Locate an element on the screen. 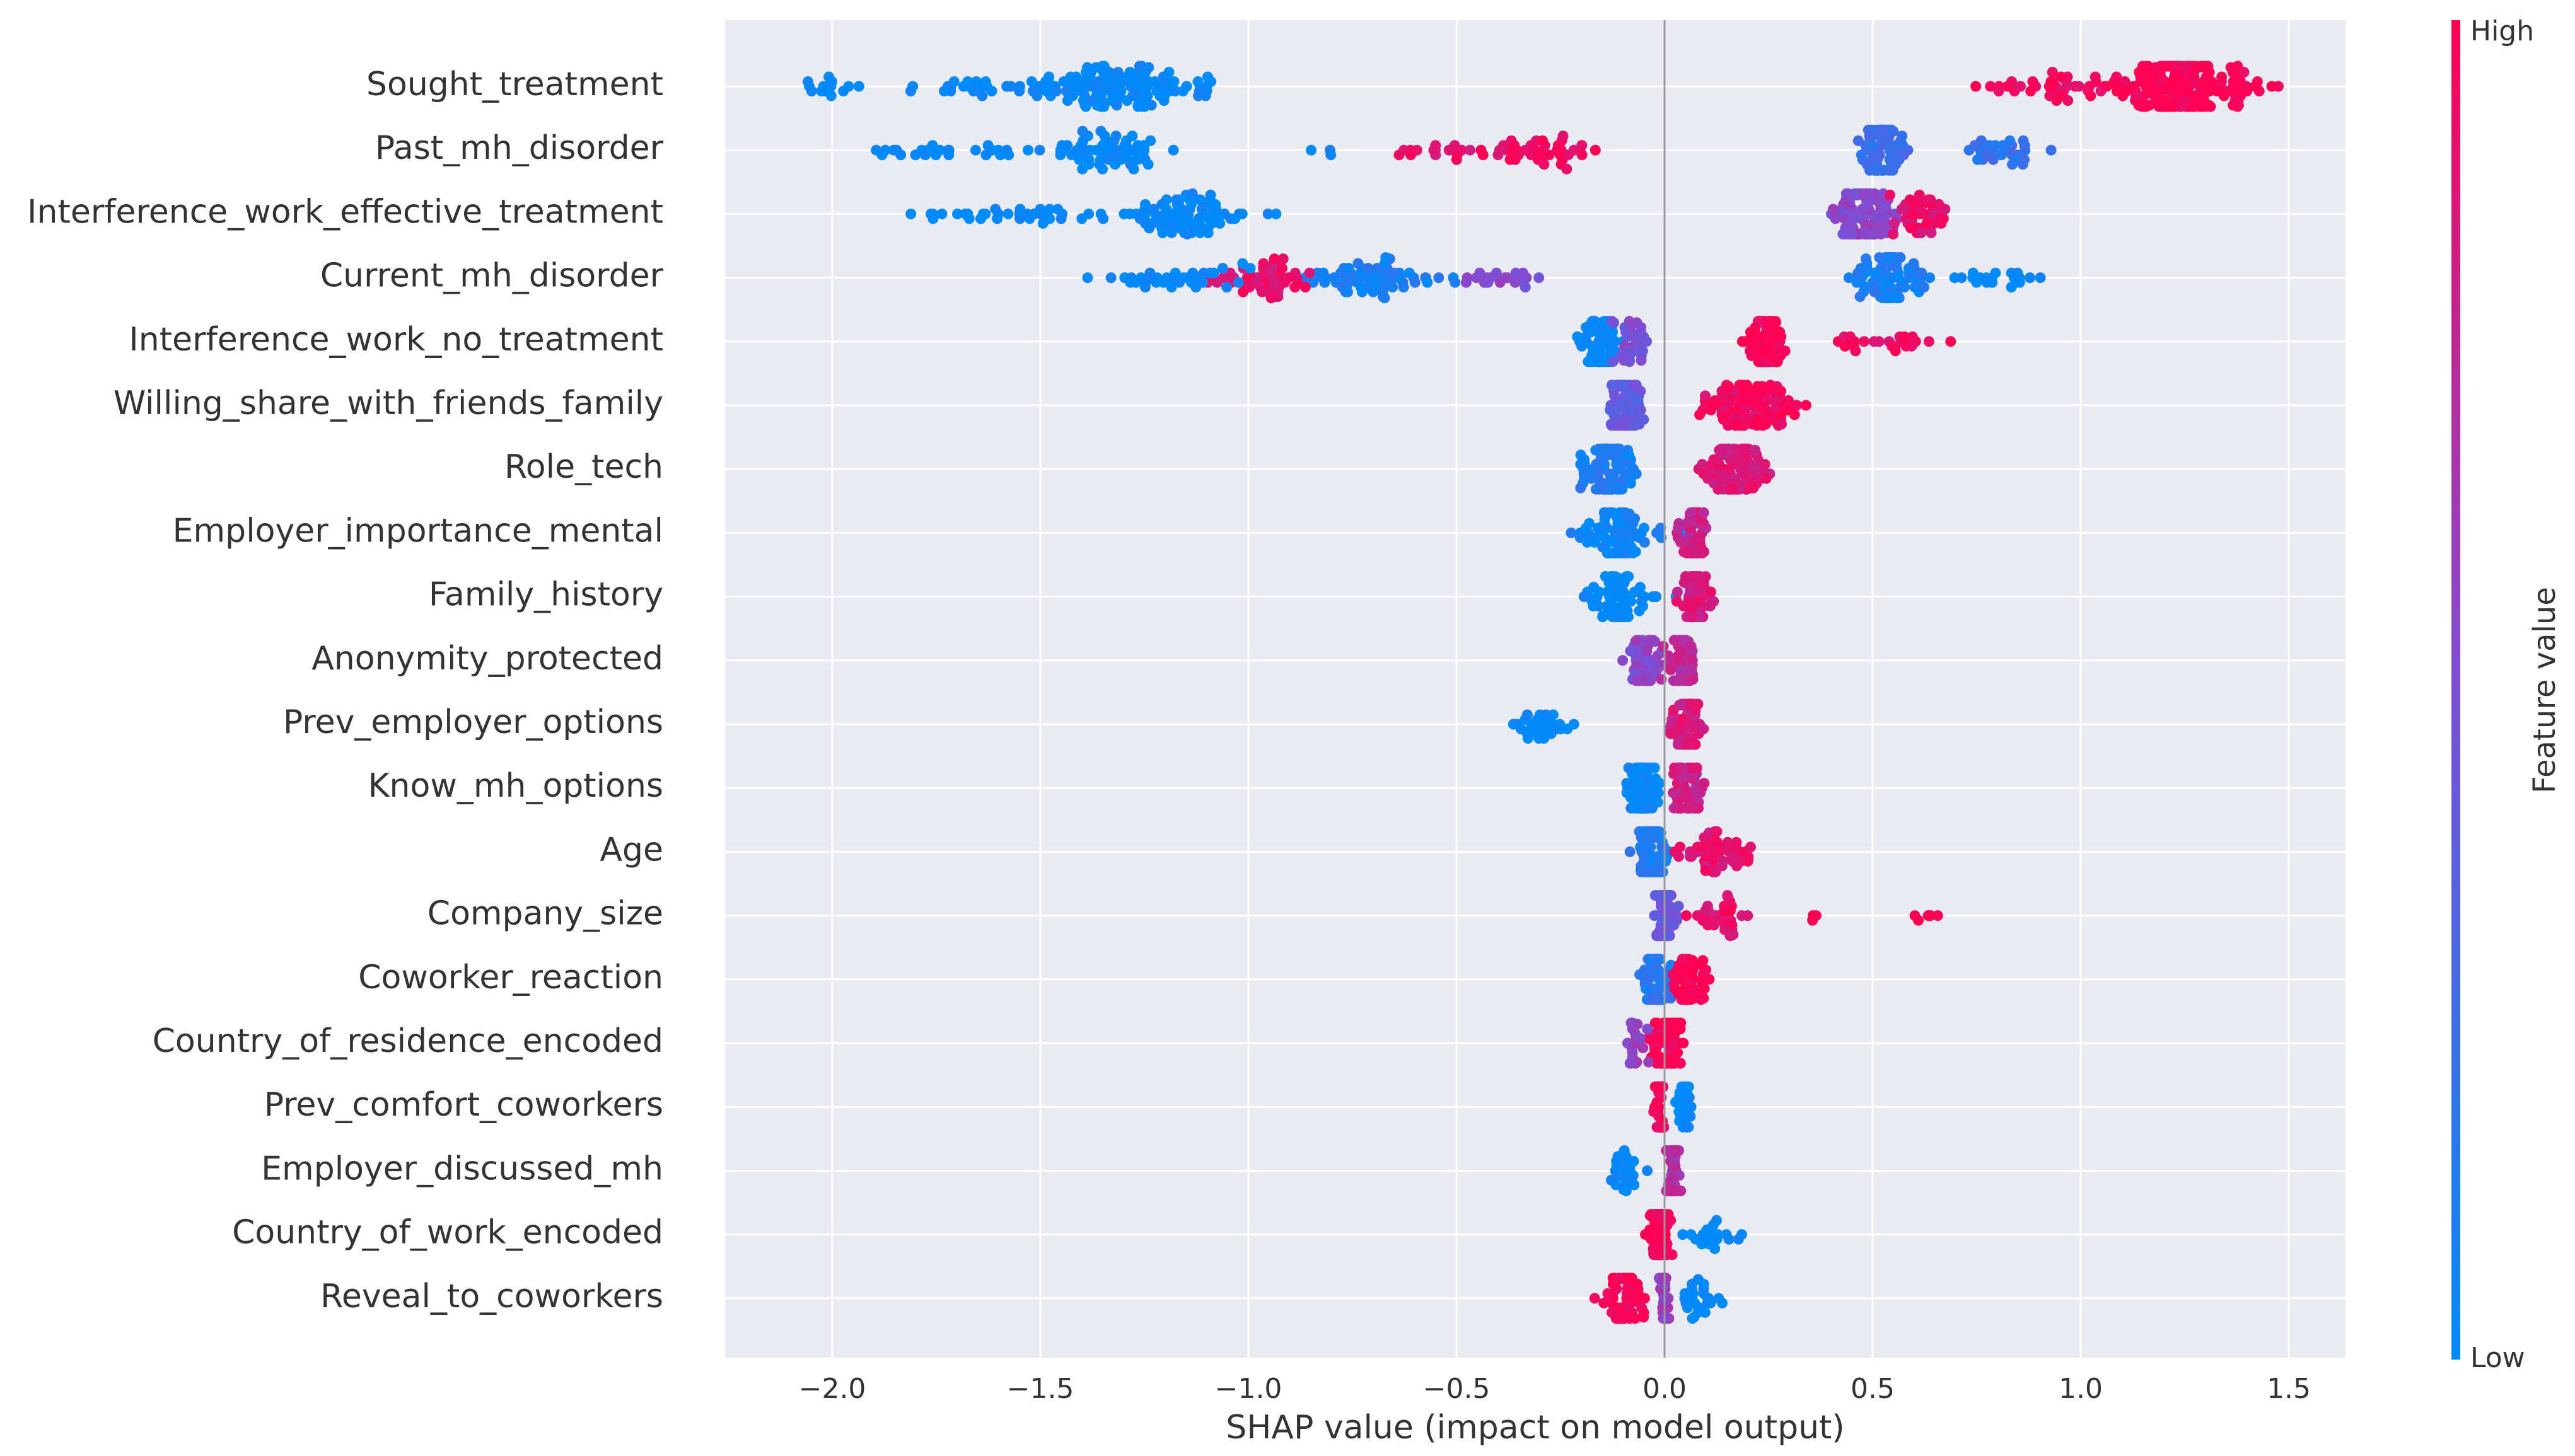 This screenshot has height=1456, width=2575. x-tick-label: −0.5 is located at coordinates (1457, 1389).